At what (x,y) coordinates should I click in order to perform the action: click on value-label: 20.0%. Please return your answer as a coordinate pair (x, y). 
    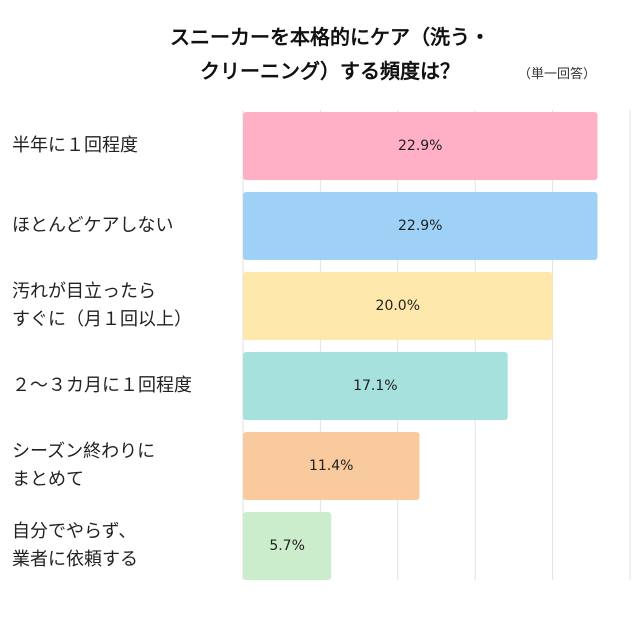
    Looking at the image, I should click on (398, 306).